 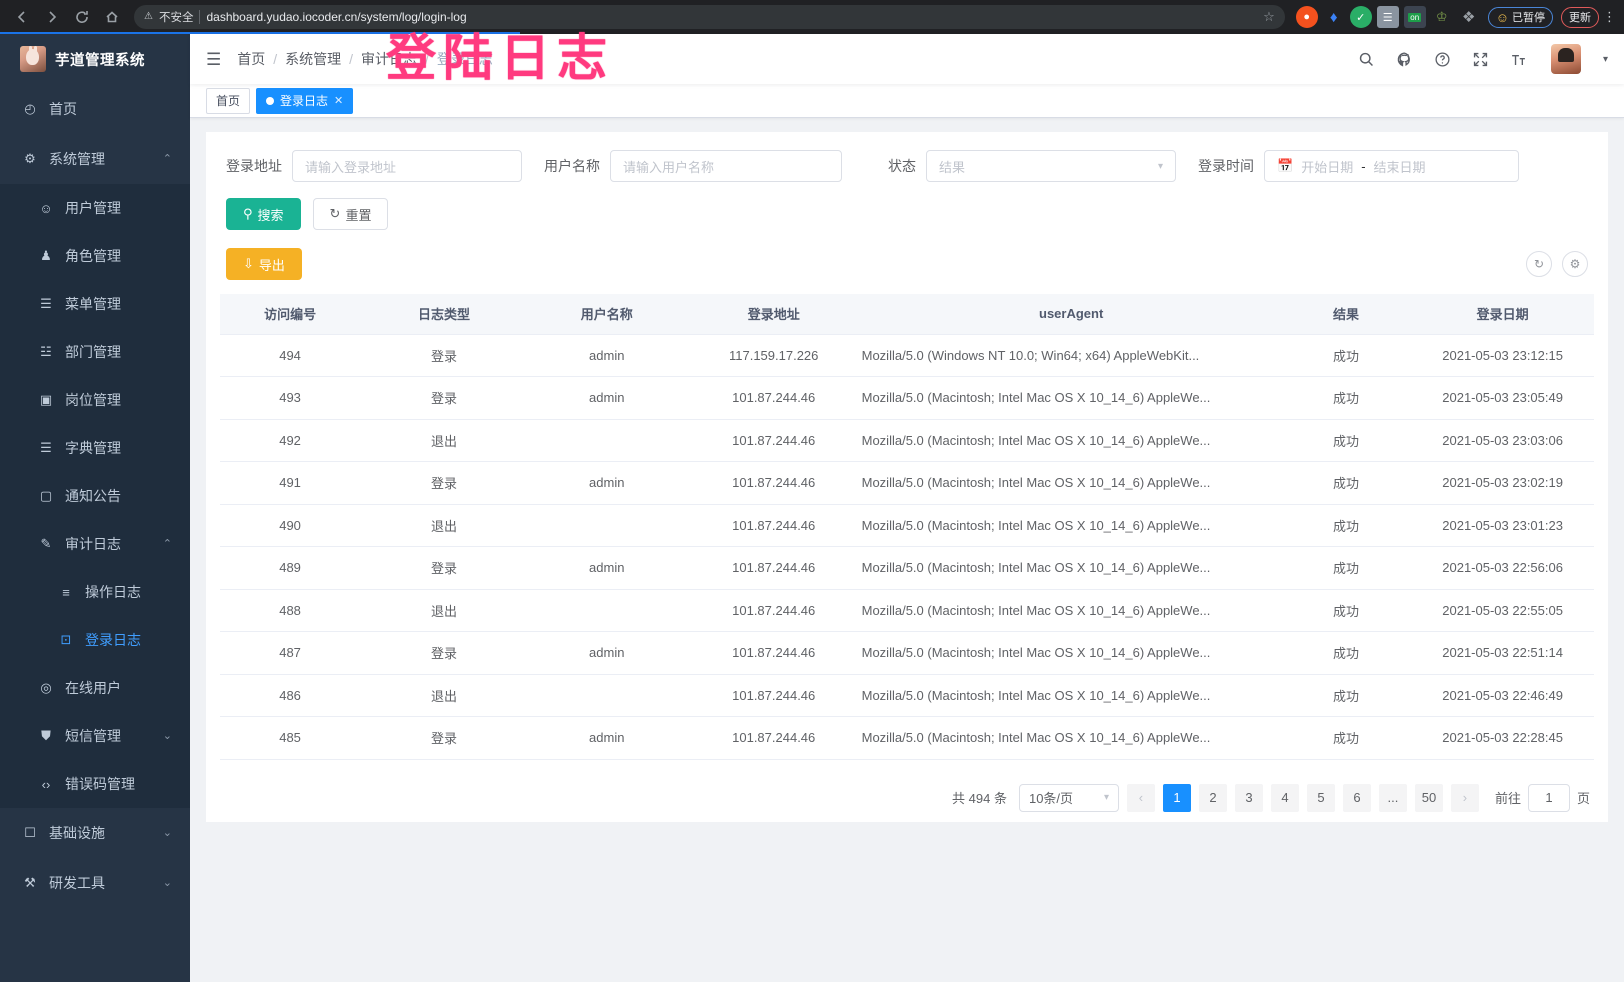 What do you see at coordinates (1176, 797) in the screenshot?
I see `page-button-1: 1` at bounding box center [1176, 797].